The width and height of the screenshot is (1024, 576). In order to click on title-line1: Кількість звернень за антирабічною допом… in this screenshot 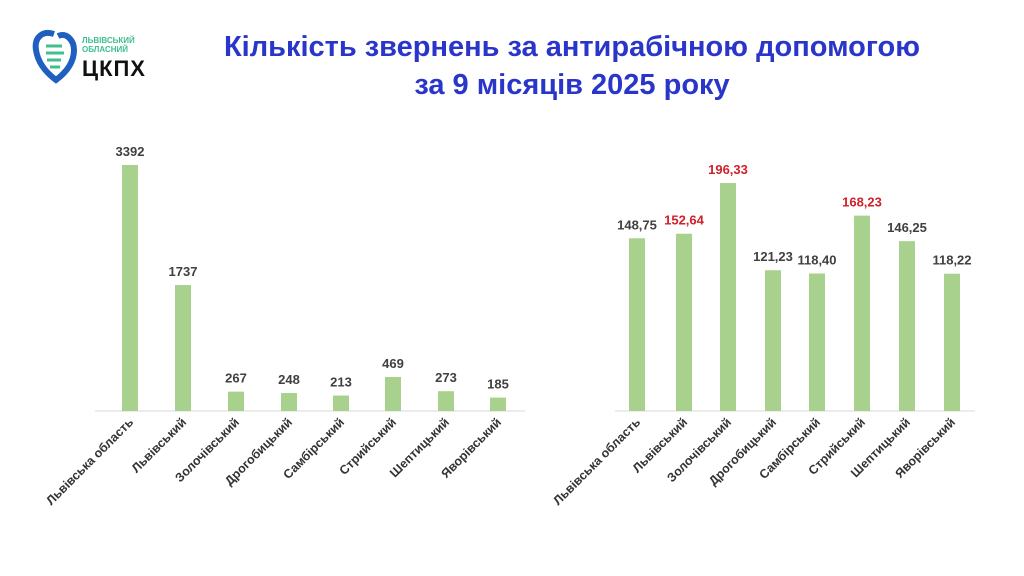, I will do `click(572, 47)`.